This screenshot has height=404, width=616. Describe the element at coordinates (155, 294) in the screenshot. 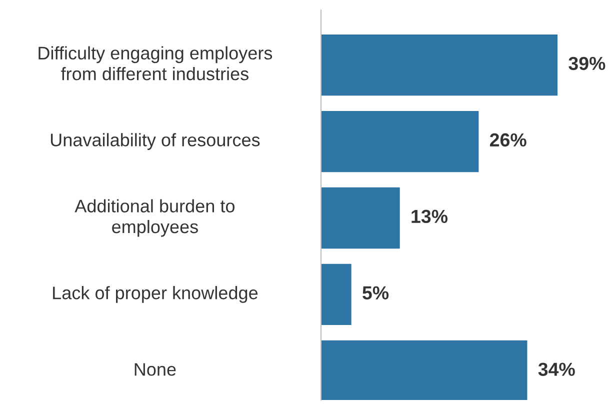

I see `y-tick-label: Lack of proper knowledge` at that location.